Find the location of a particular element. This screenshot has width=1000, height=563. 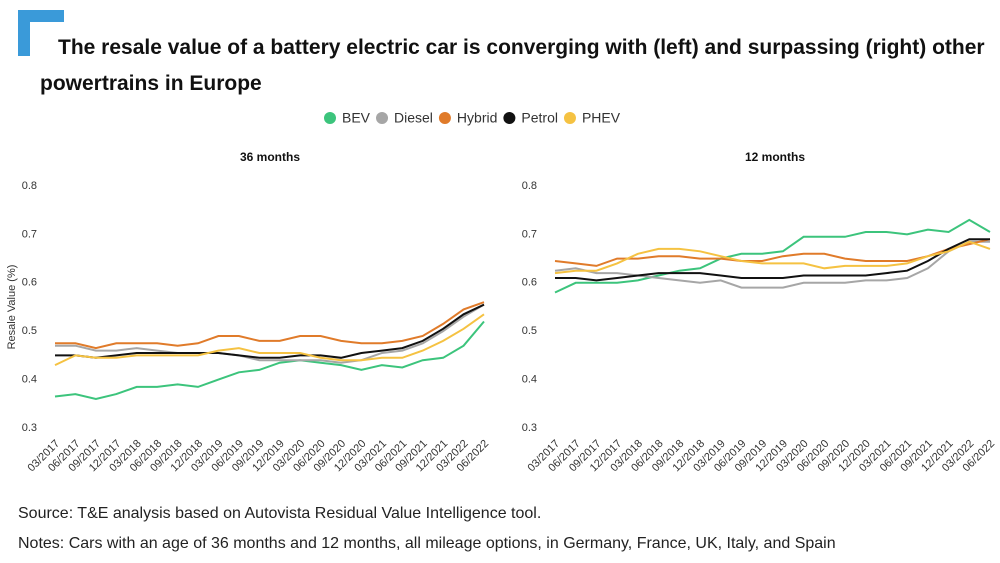

legend-label: BEV is located at coordinates (356, 118).